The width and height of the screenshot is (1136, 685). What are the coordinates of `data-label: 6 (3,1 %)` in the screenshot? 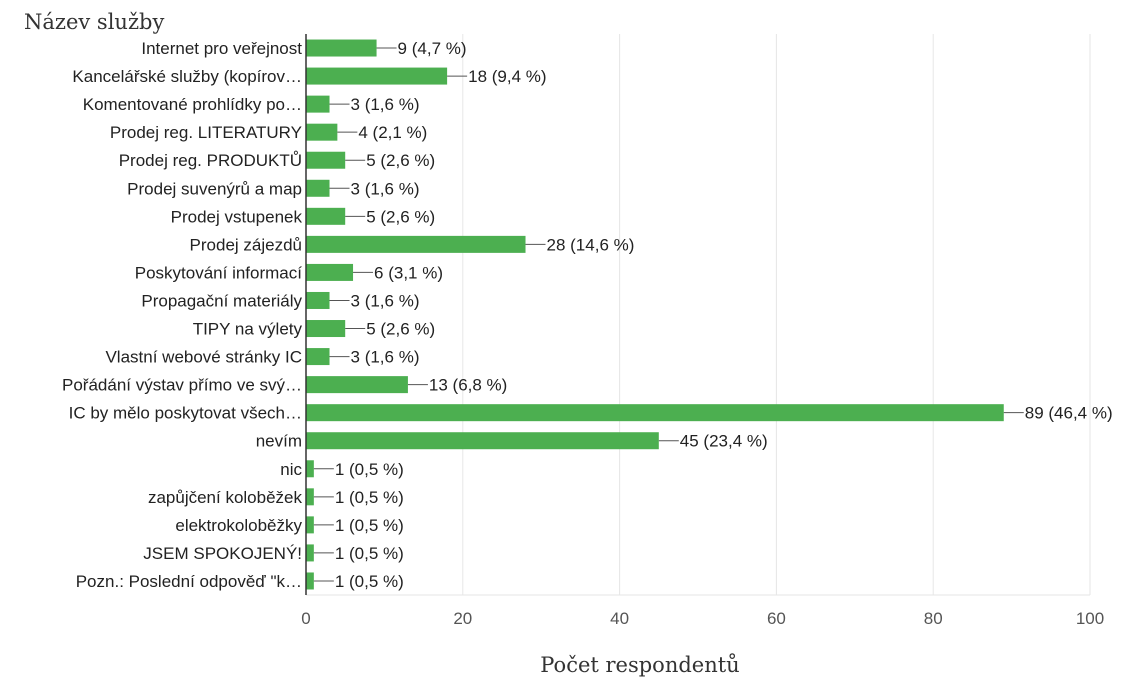 It's located at (408, 272).